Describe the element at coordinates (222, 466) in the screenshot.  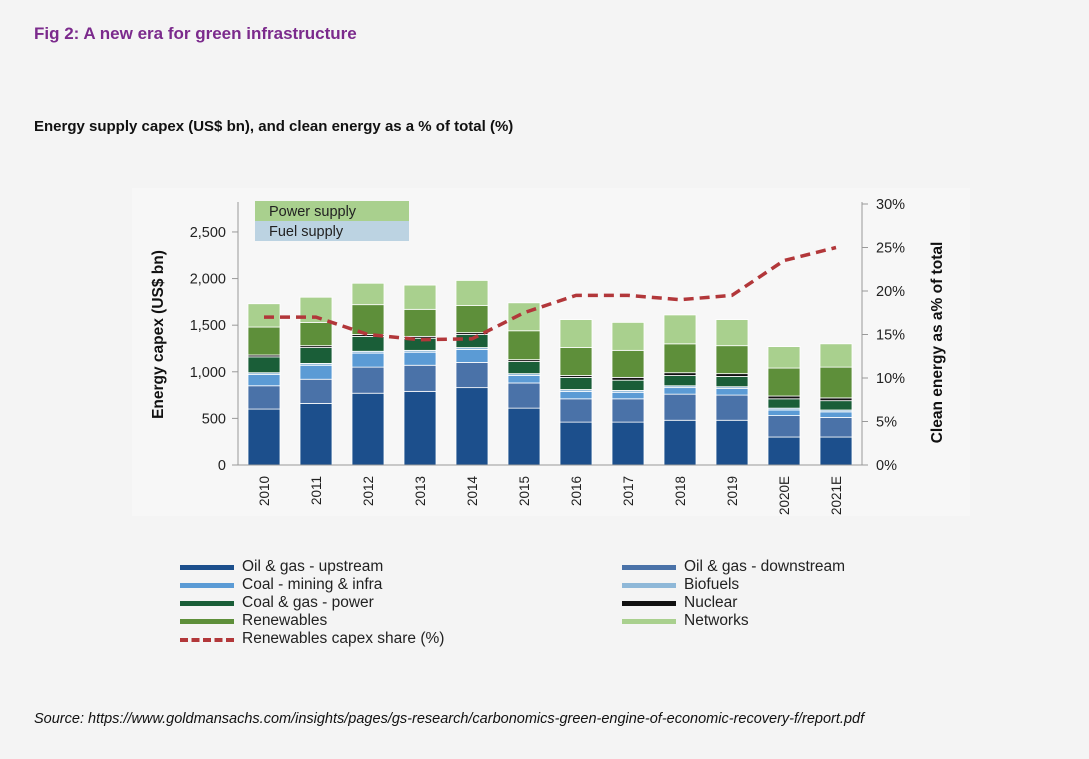
I see `y-tick-label: 0` at that location.